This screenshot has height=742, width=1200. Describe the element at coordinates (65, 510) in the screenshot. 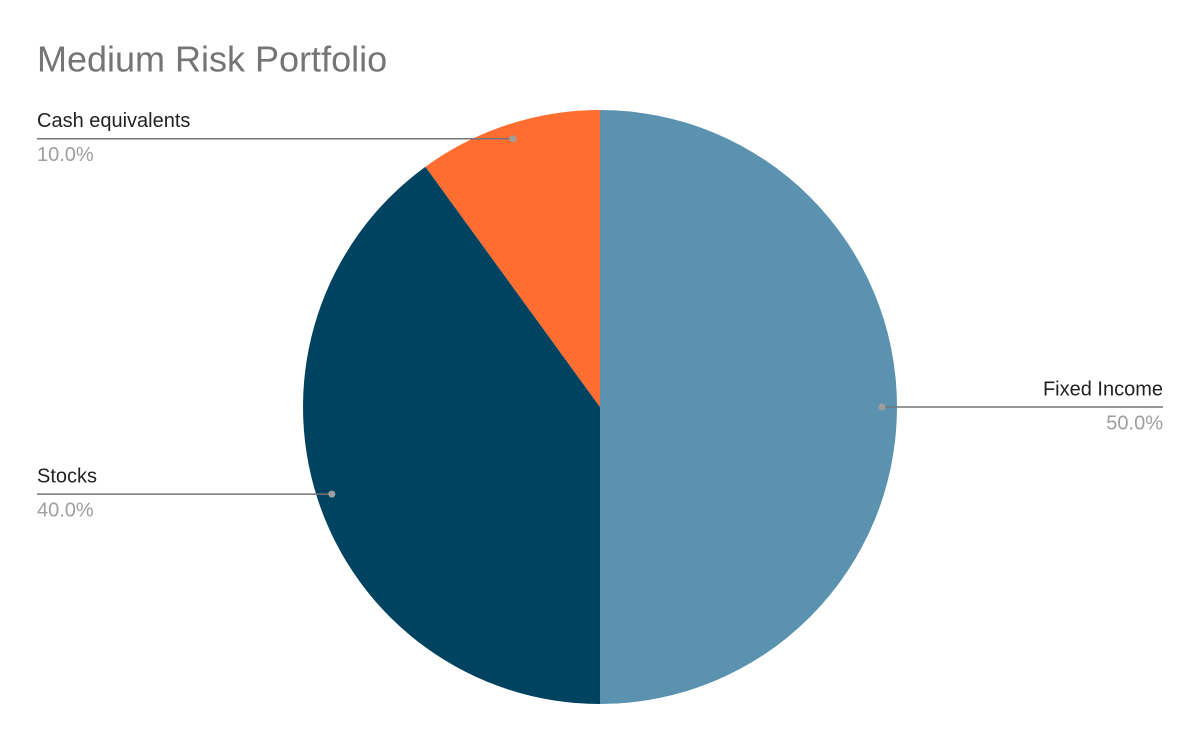

I see `slice-value-label: 40.0%` at that location.